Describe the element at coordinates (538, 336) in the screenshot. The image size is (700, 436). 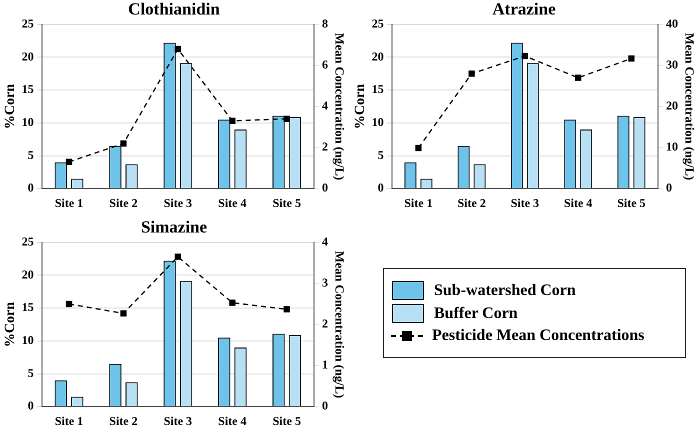
I see `legend-label: Pesticide Mean Concentrations` at that location.